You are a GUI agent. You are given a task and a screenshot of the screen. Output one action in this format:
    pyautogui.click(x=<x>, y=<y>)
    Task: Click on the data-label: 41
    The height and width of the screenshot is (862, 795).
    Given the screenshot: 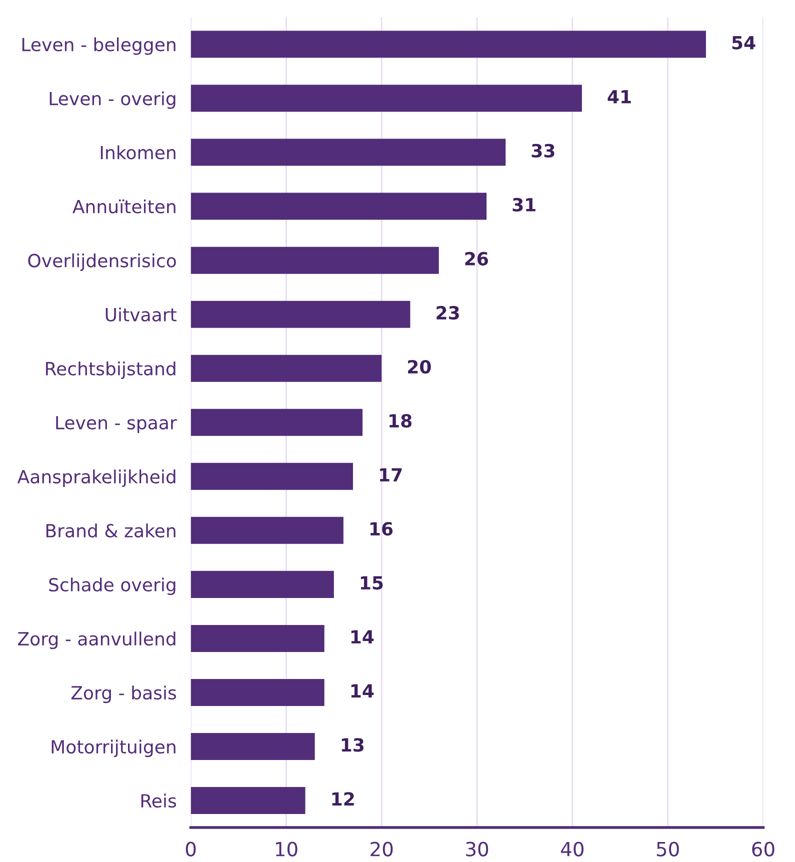 What is the action you would take?
    pyautogui.click(x=619, y=97)
    